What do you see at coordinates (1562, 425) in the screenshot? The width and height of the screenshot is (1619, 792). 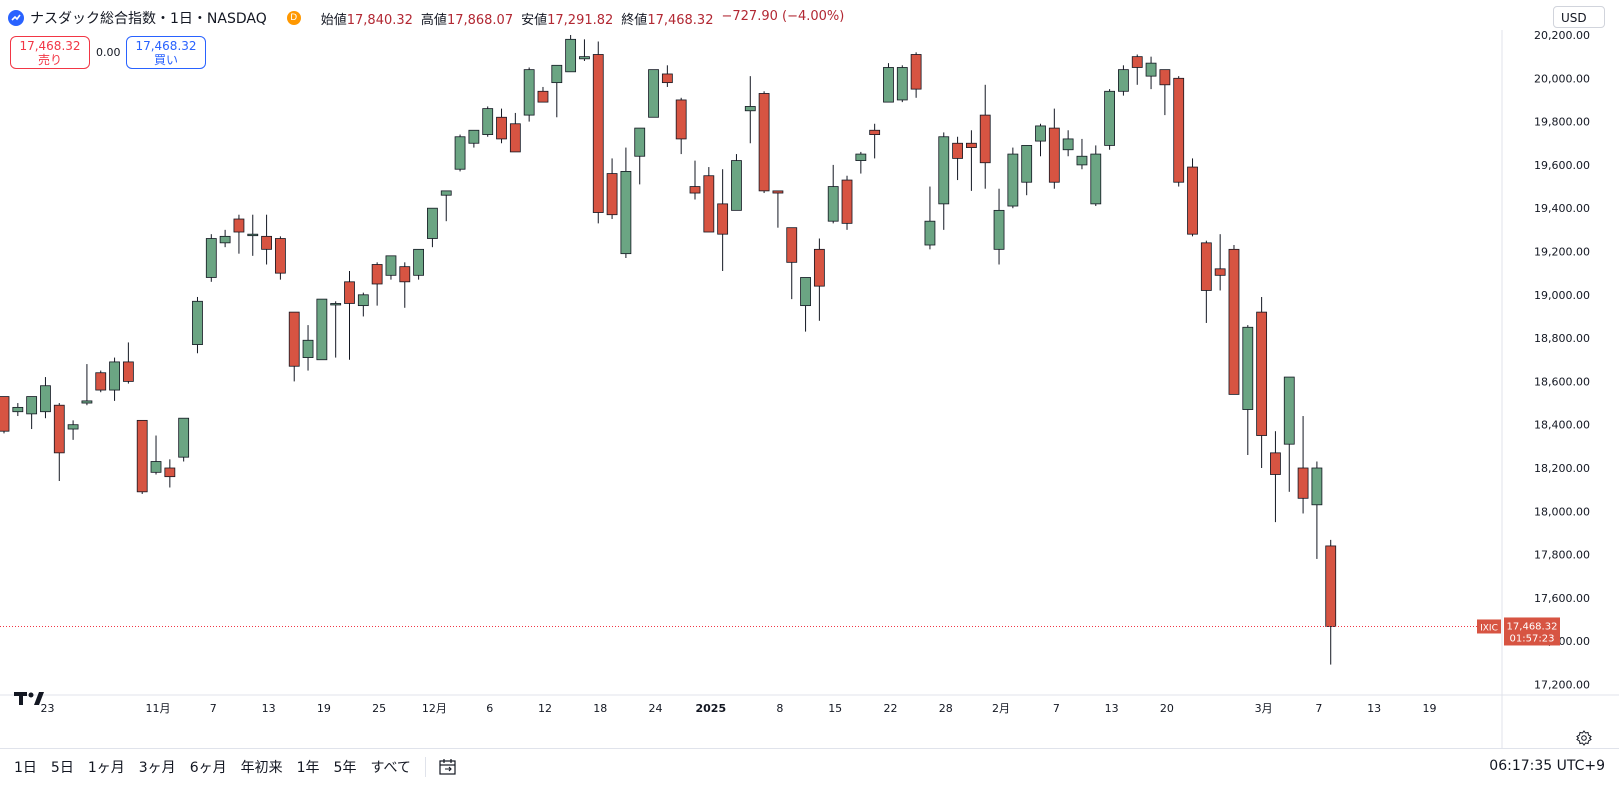 I see `y-tick-label: 18,400.00` at bounding box center [1562, 425].